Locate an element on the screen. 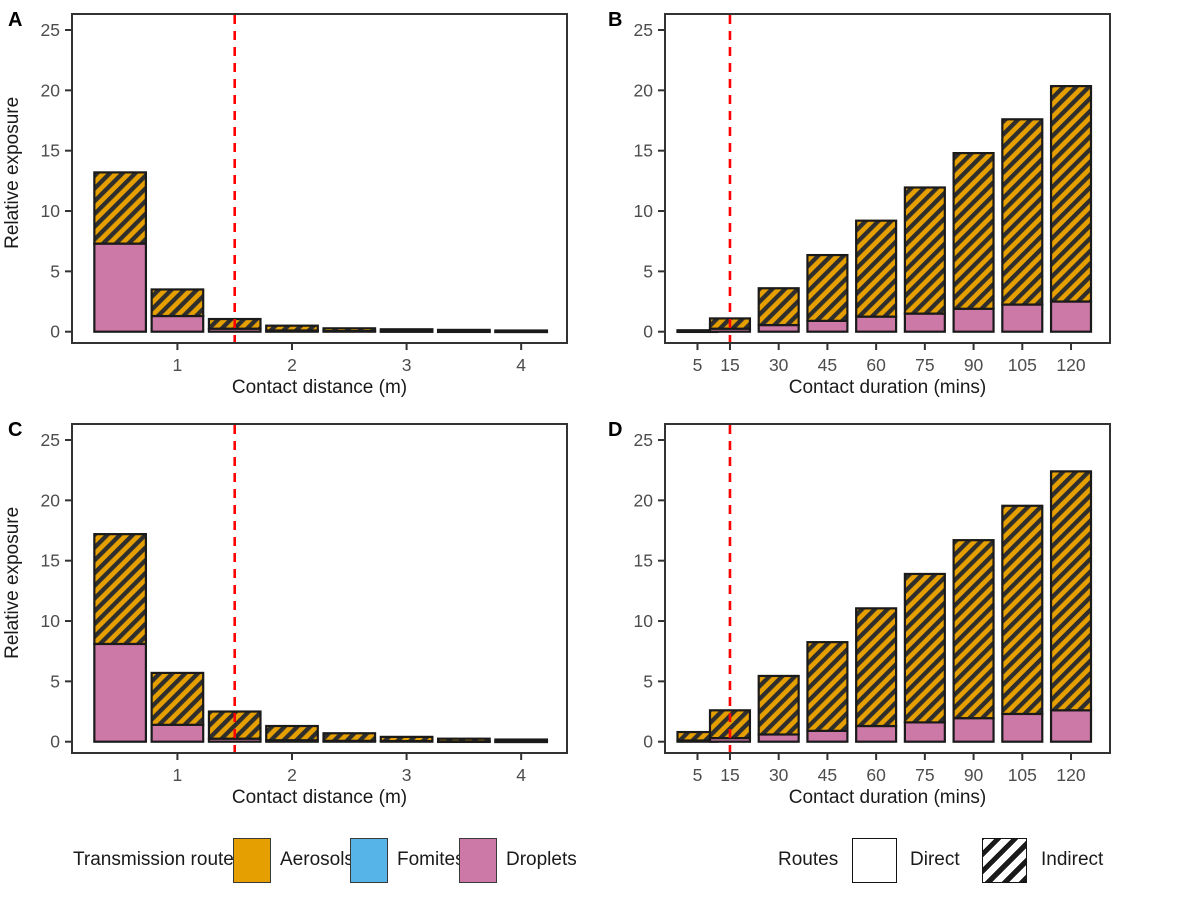 The image size is (1200, 900). x-tick-label: 90 is located at coordinates (974, 365).